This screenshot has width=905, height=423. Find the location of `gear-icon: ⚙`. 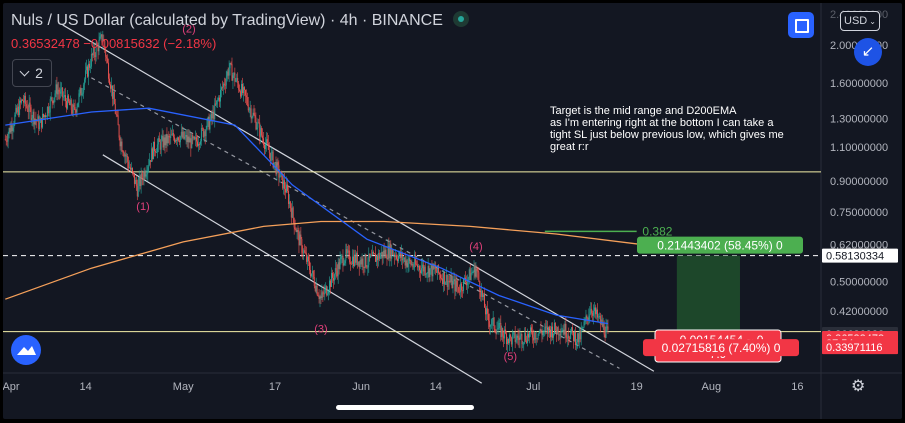

gear-icon: ⚙ is located at coordinates (858, 386).